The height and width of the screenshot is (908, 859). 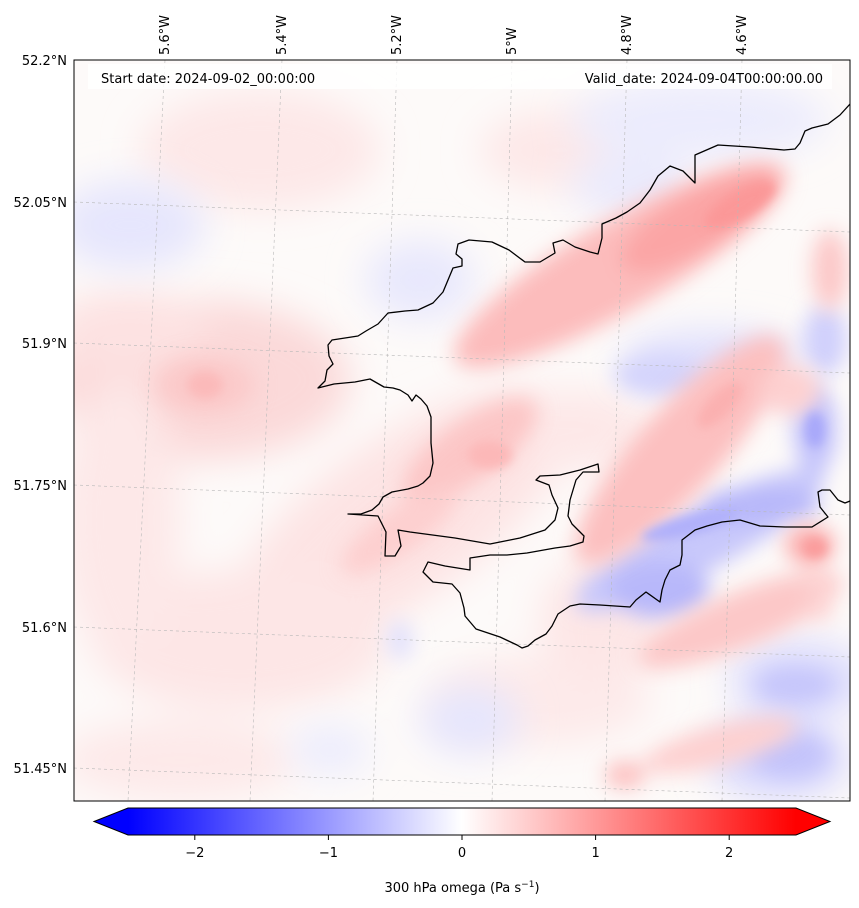 What do you see at coordinates (328, 853) in the screenshot?
I see `colorbar-tick-label: −1` at bounding box center [328, 853].